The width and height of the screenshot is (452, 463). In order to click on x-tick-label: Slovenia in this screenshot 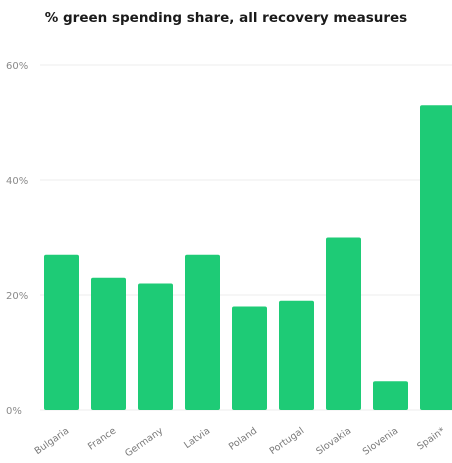, I will do `click(380, 441)`.